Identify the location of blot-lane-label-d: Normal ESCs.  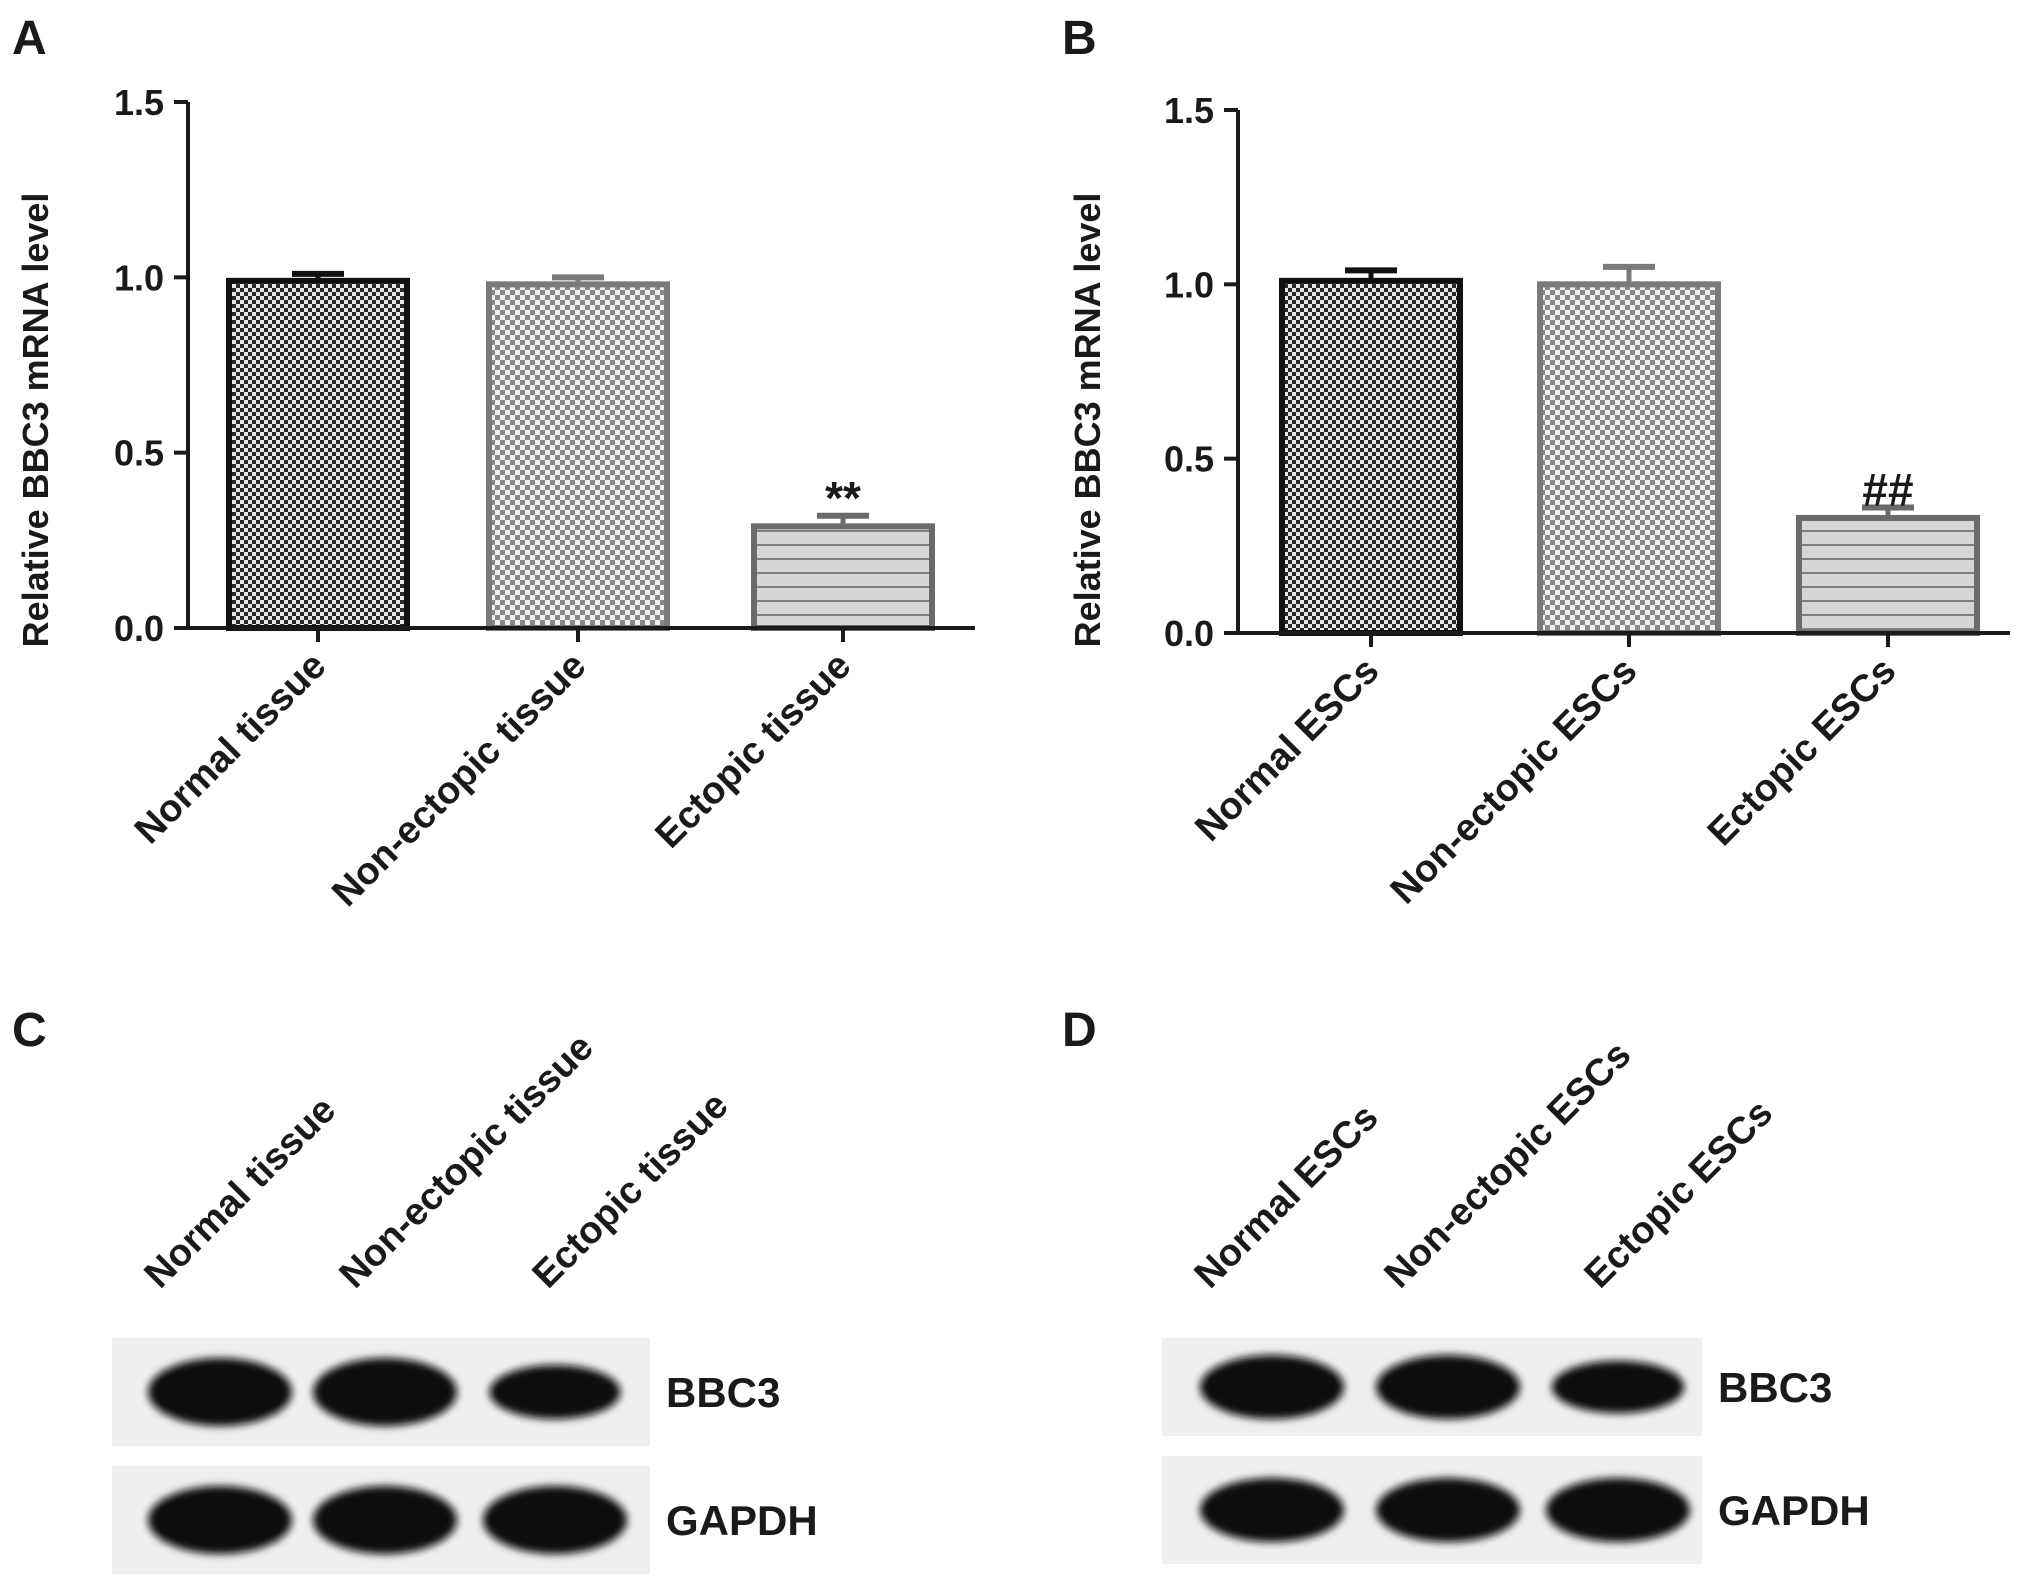
(1287, 1196).